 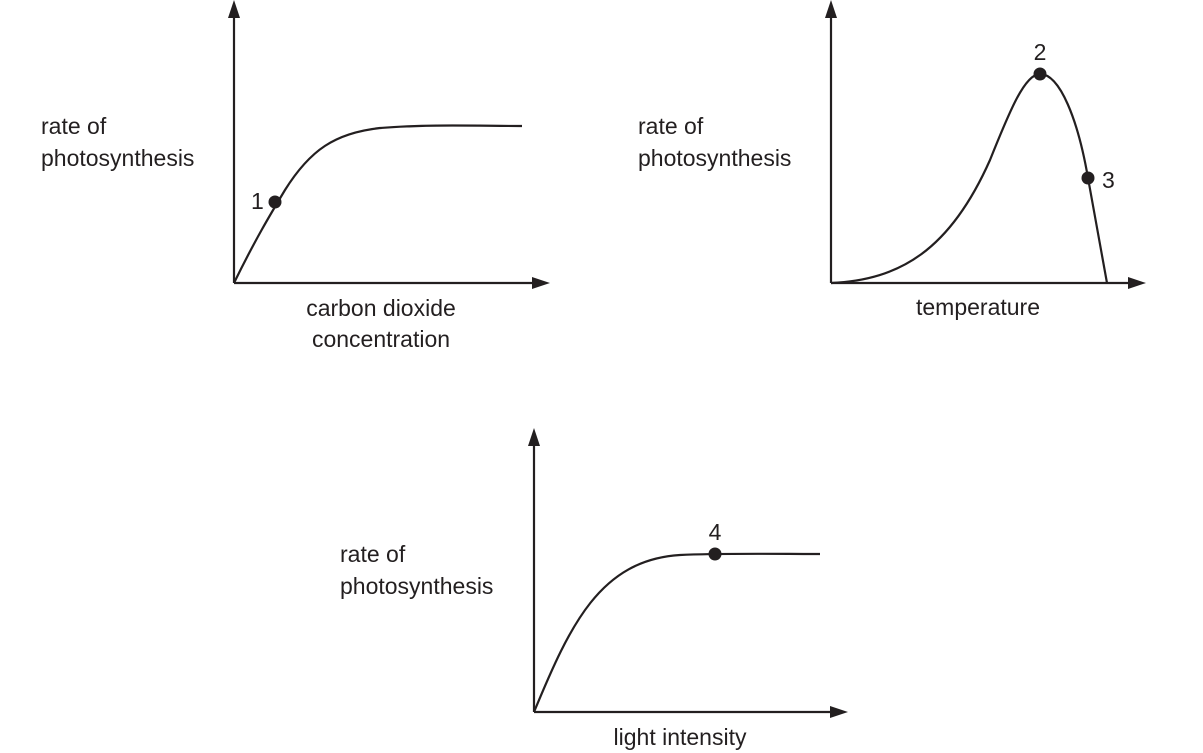 What do you see at coordinates (381, 308) in the screenshot?
I see `x-axis-label: carbon dioxide` at bounding box center [381, 308].